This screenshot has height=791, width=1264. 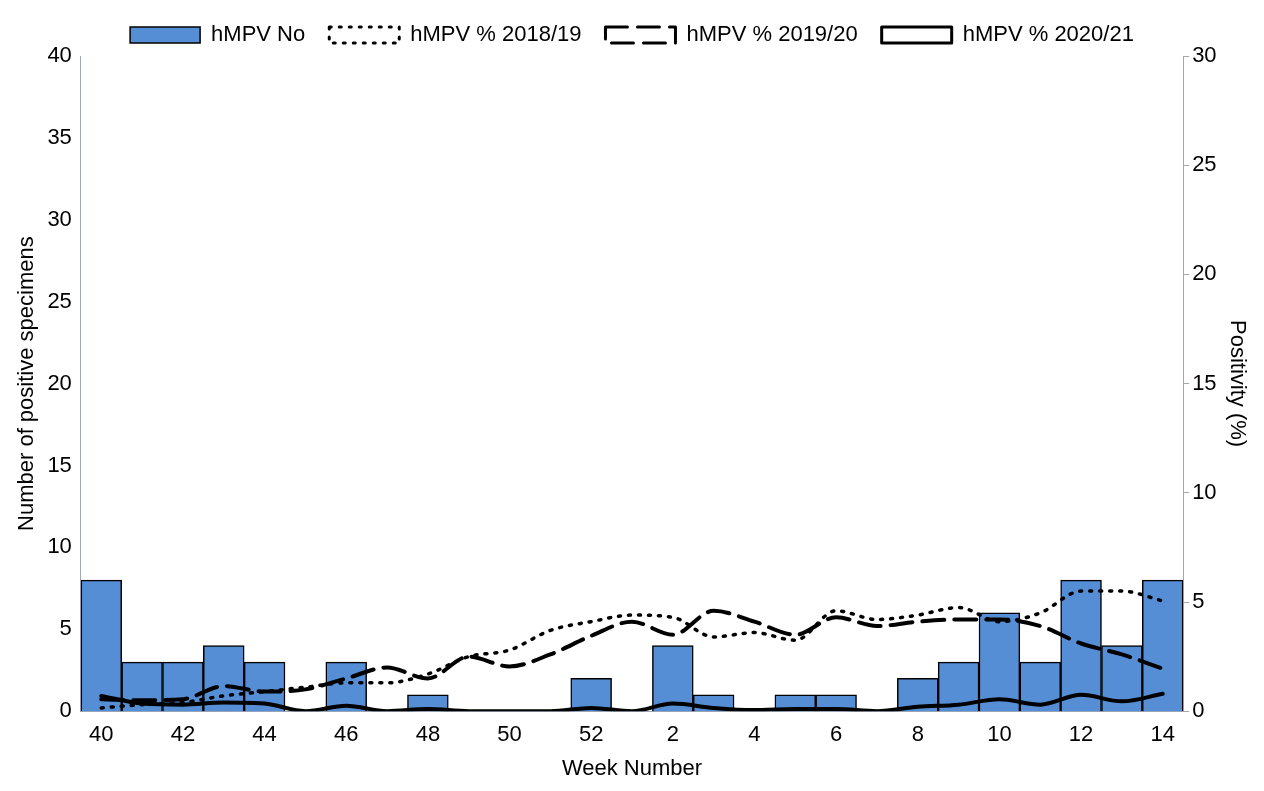 I want to click on x-tick-label: 14, so click(x=1162, y=734).